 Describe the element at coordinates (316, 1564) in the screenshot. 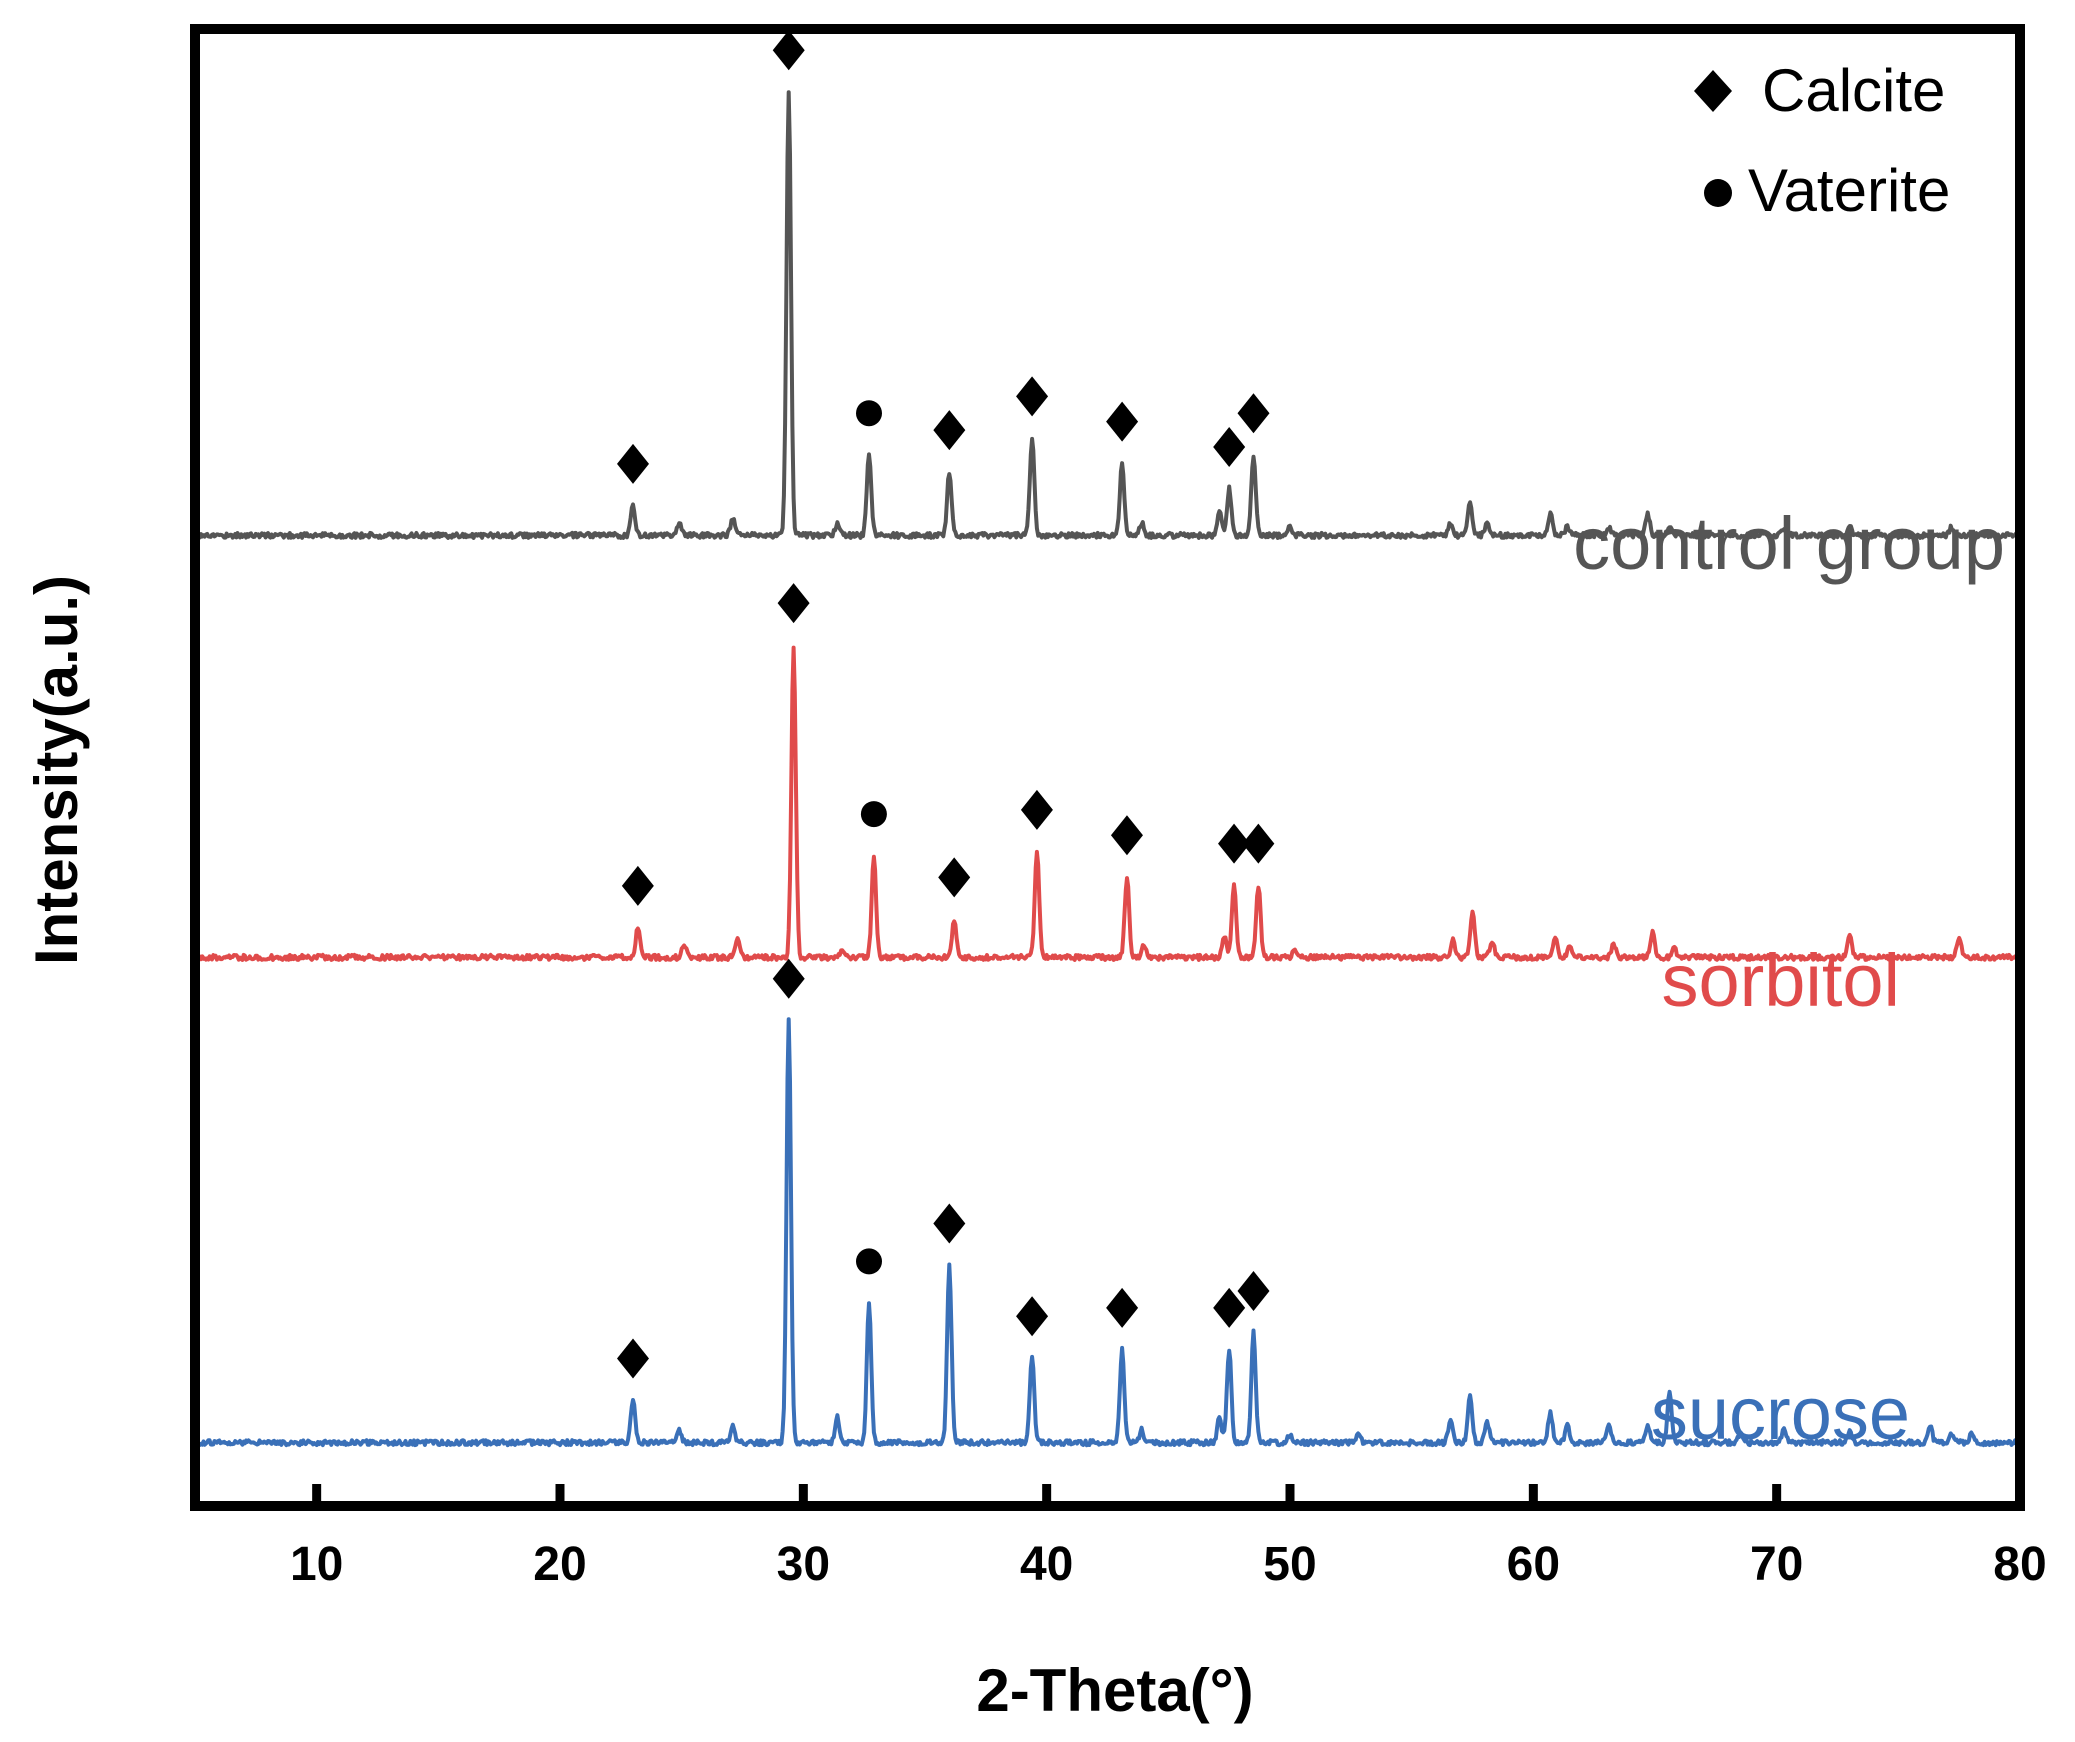

I see `x-tick-label: 10` at that location.